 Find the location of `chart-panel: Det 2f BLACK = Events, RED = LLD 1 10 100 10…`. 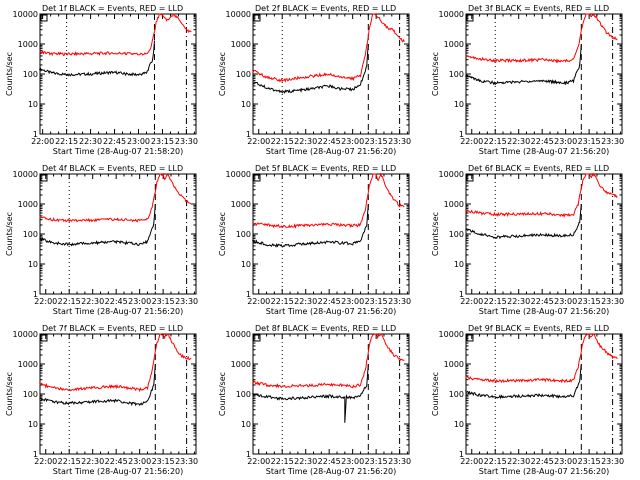

chart-panel: Det 2f BLACK = Events, RED = LLD 1 10 100 10… is located at coordinates (314, 80).